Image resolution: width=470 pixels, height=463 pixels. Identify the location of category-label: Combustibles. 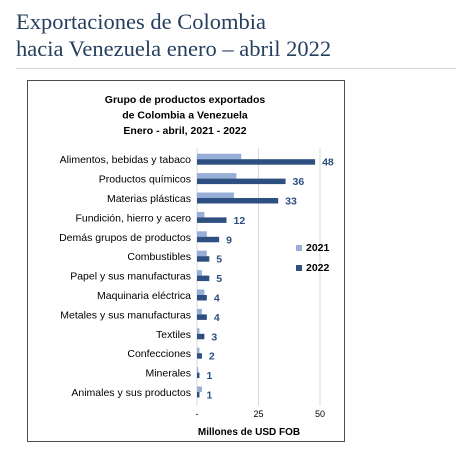
(159, 257).